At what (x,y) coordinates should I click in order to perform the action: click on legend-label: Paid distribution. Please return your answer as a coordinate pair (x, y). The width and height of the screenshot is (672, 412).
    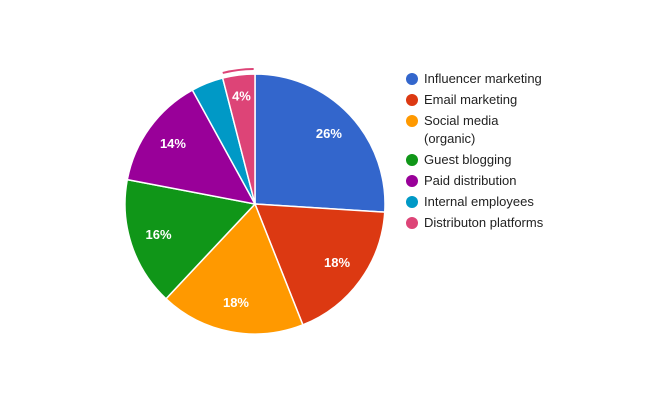
    Looking at the image, I should click on (470, 180).